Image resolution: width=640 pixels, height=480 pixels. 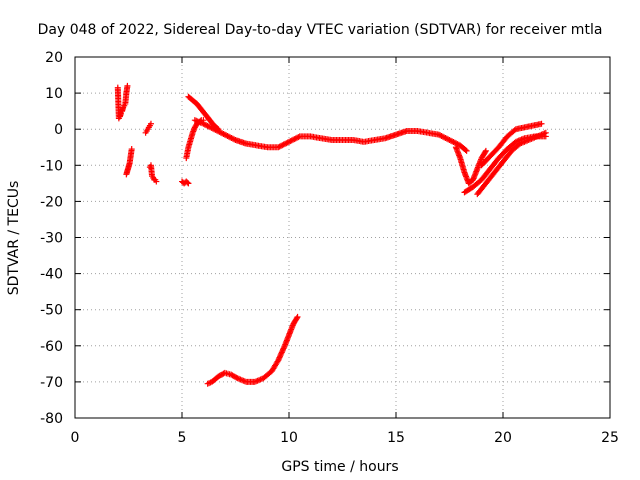 What do you see at coordinates (14, 238) in the screenshot?
I see `y-axis-label: SDTVAR / TECUs` at bounding box center [14, 238].